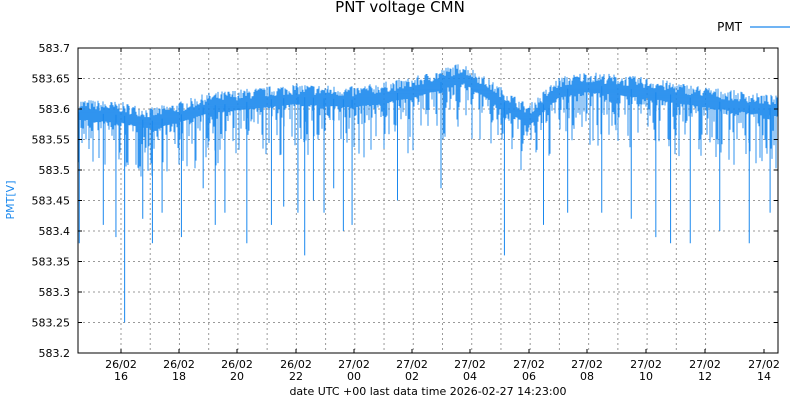 The image size is (800, 400). I want to click on y-axis-label: PMT[V], so click(10, 200).